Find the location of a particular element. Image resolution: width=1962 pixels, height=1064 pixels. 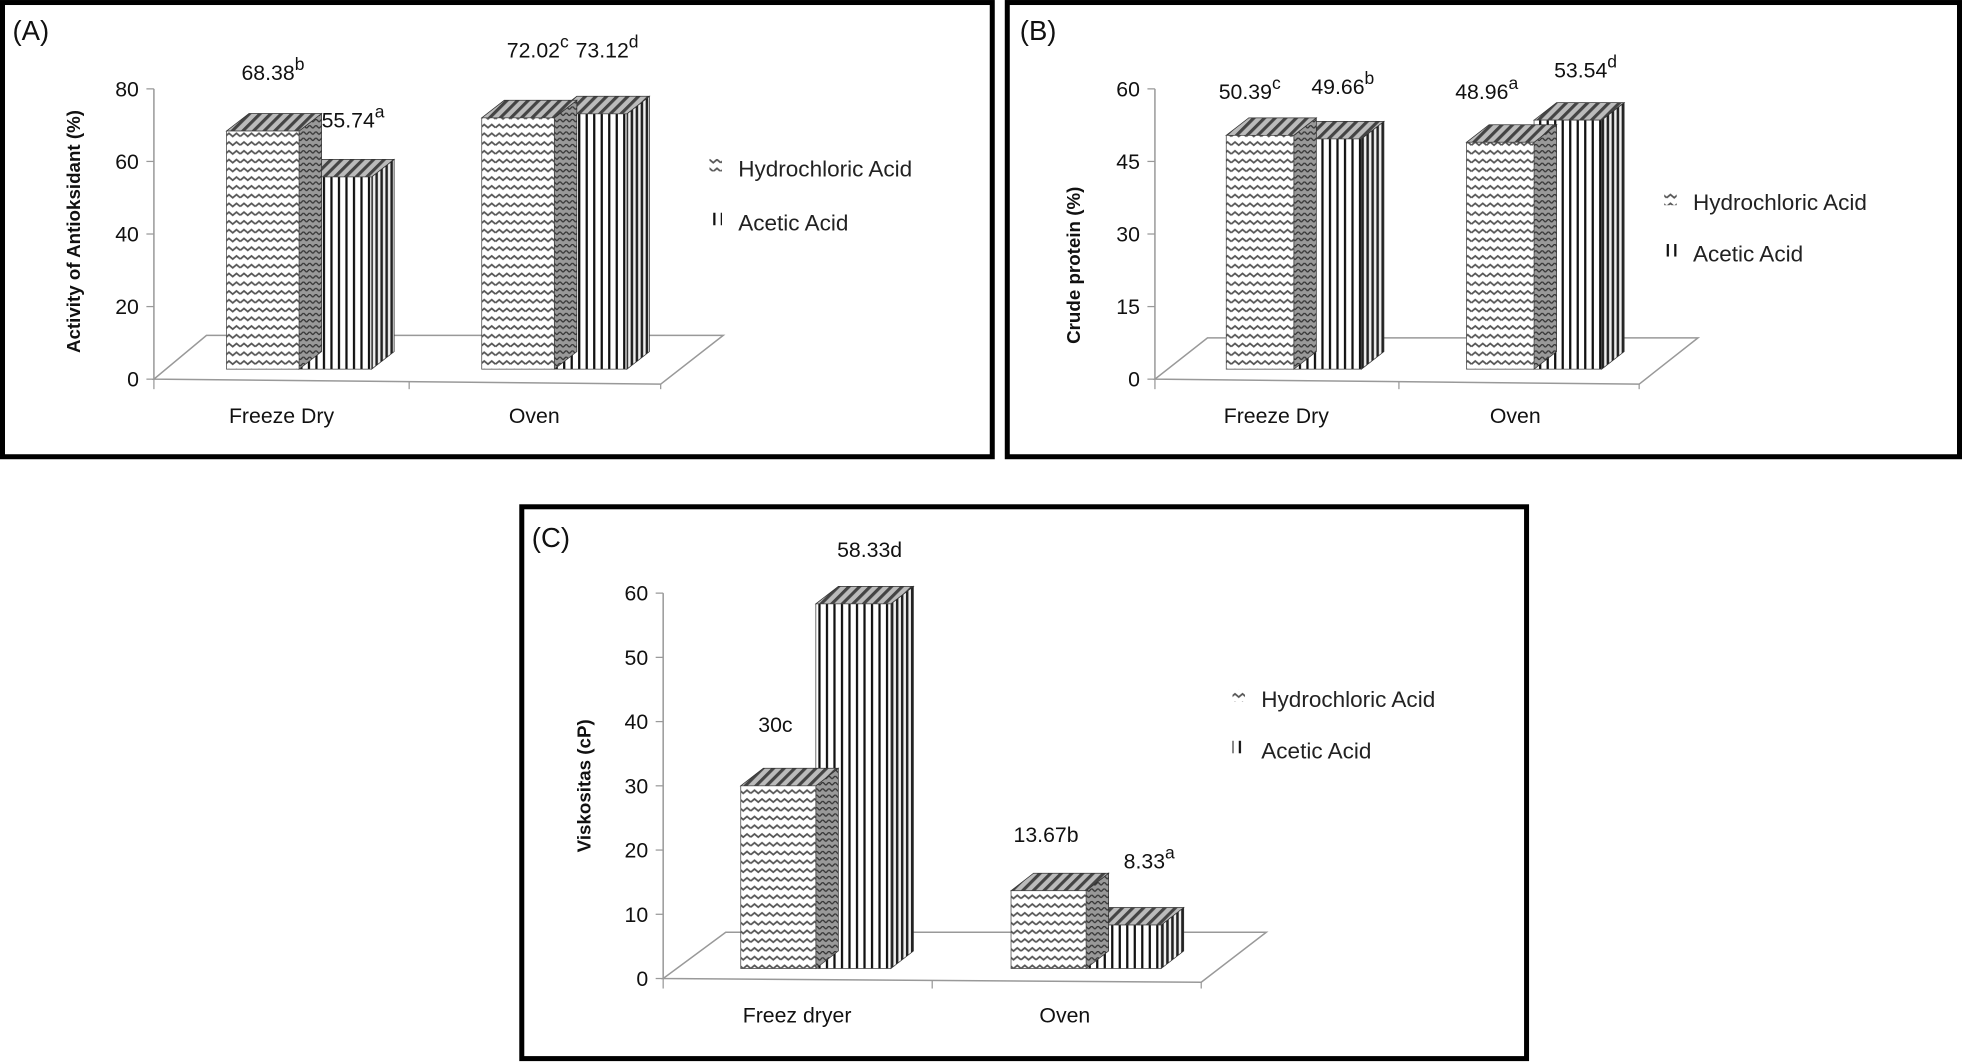

data-label: 53.54d is located at coordinates (1585, 67).